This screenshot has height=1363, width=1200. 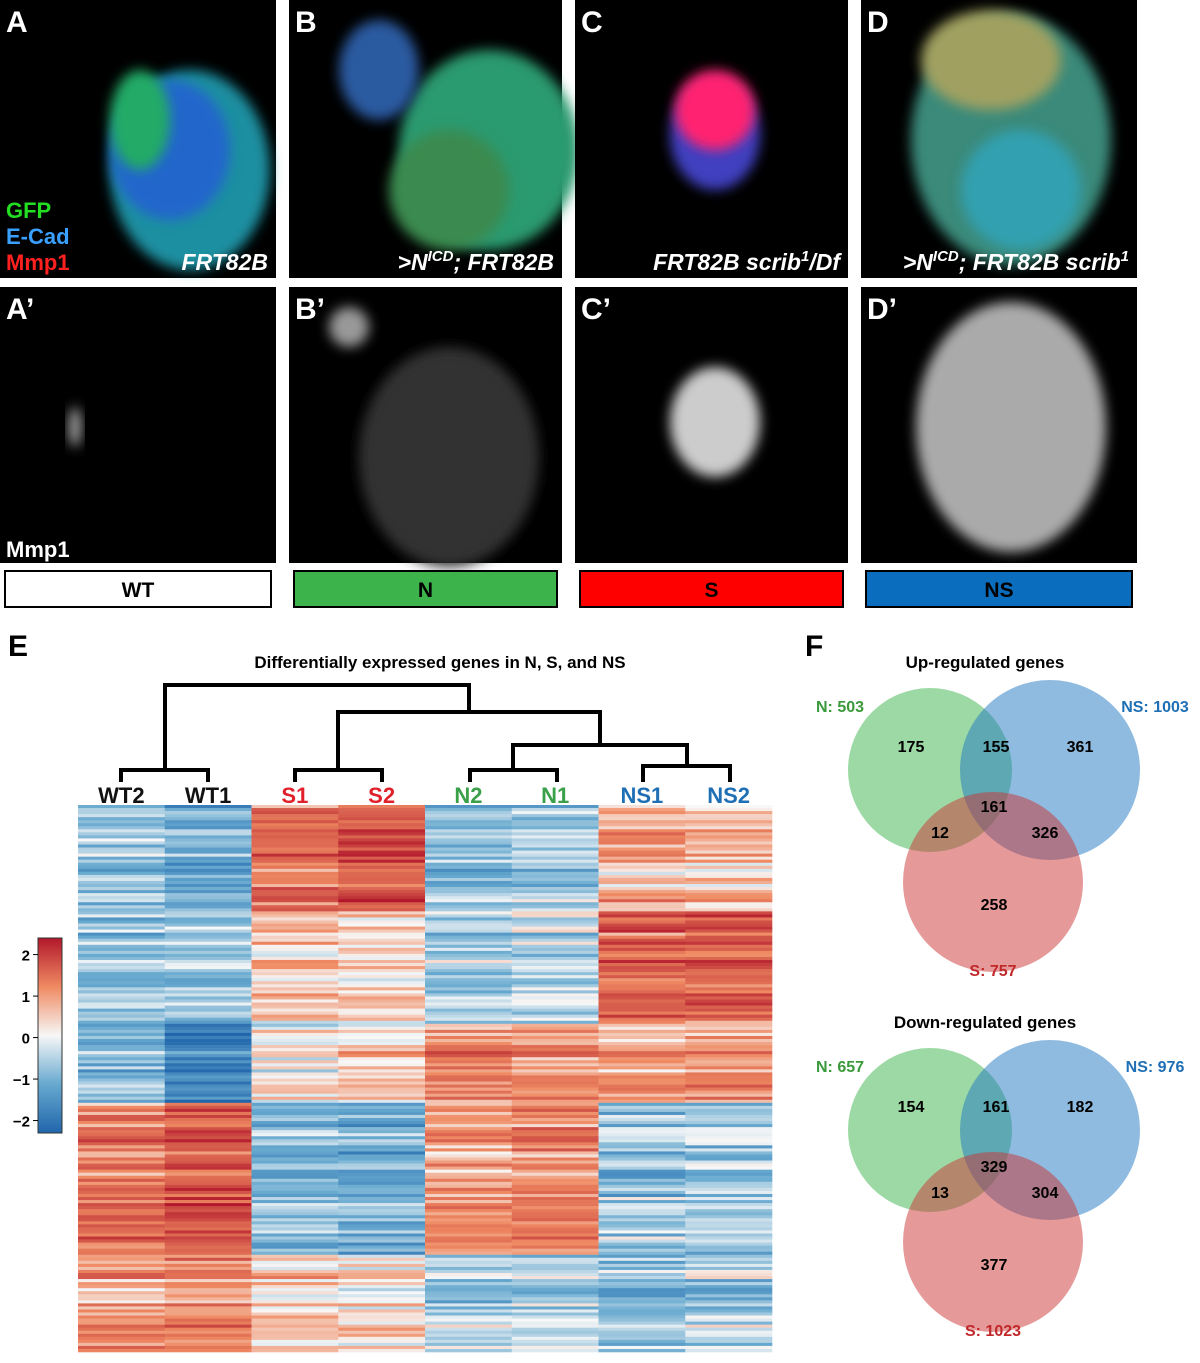 I want to click on tissue, so click(x=1021, y=190).